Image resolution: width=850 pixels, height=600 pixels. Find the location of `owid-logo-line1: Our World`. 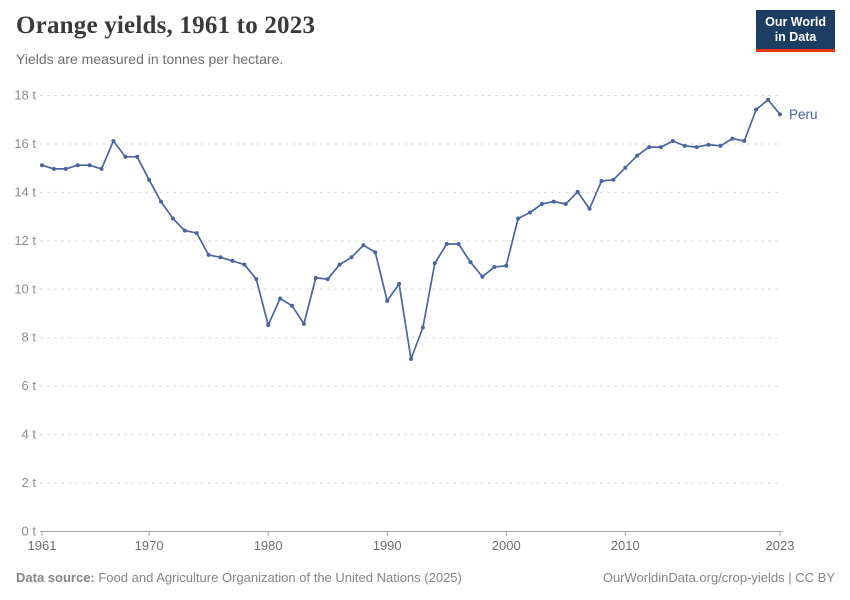

owid-logo-line1: Our World is located at coordinates (795, 22).